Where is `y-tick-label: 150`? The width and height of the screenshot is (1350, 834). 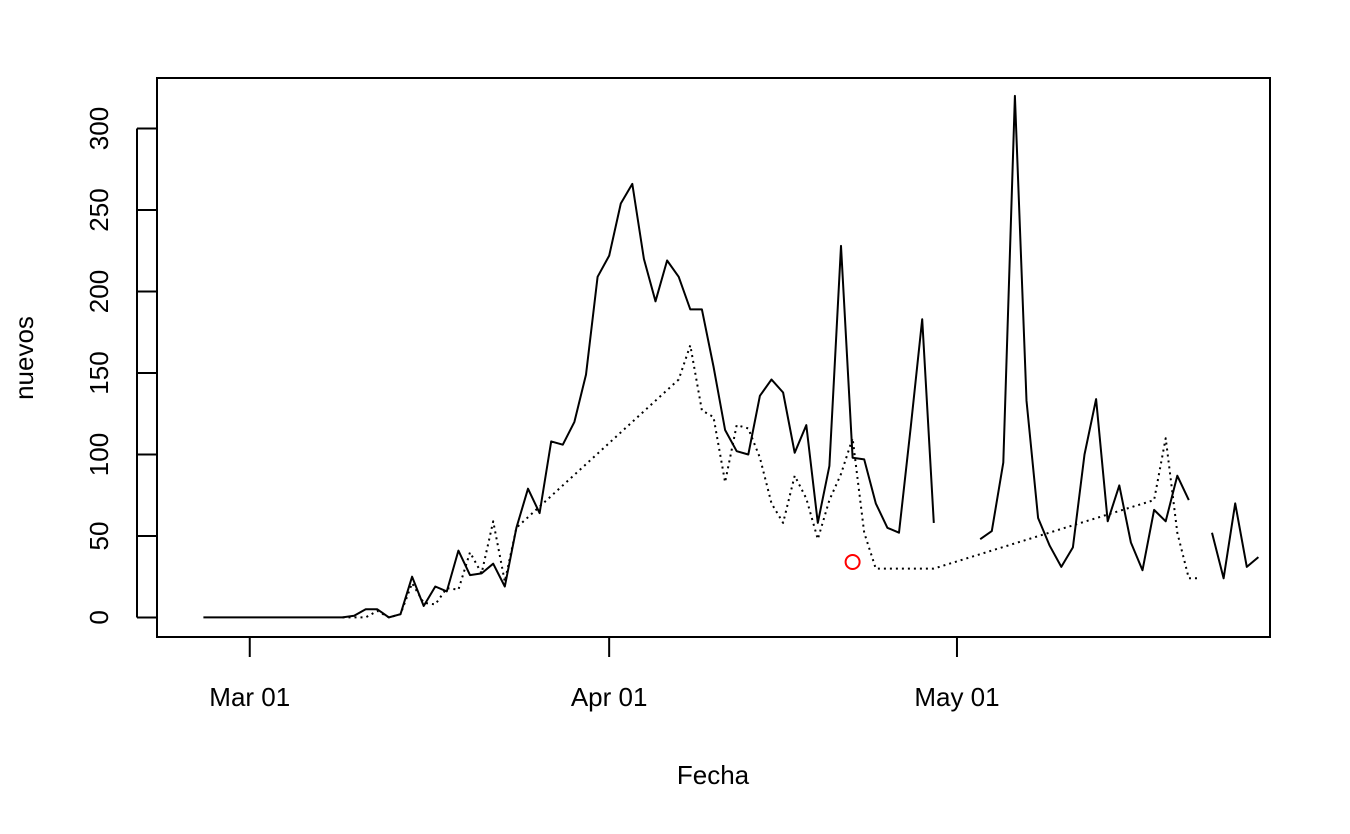 y-tick-label: 150 is located at coordinates (99, 372).